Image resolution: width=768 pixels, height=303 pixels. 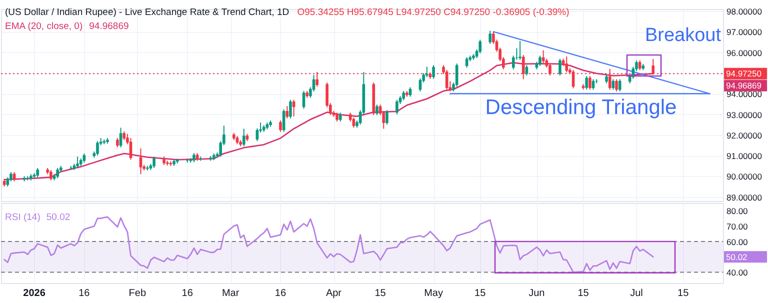 I want to click on text: RSI (14), so click(x=22, y=217).